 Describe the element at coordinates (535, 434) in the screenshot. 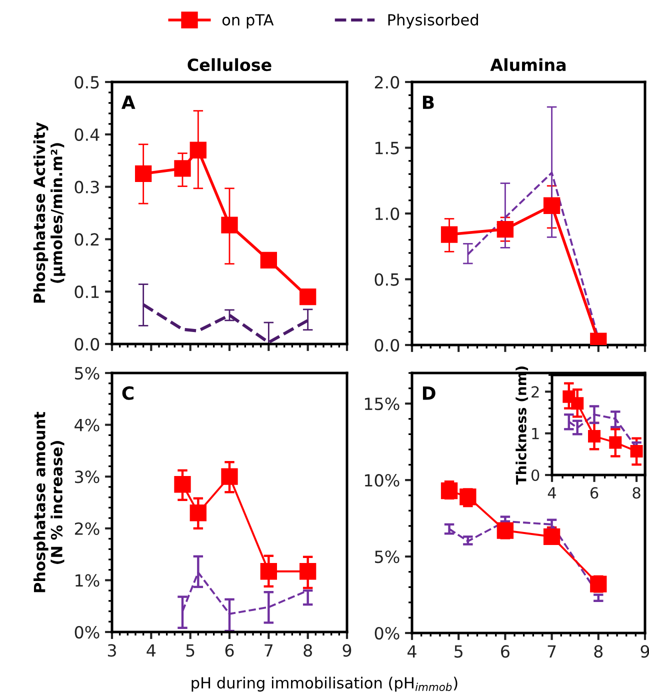

I see `y-tick-label: 1` at that location.